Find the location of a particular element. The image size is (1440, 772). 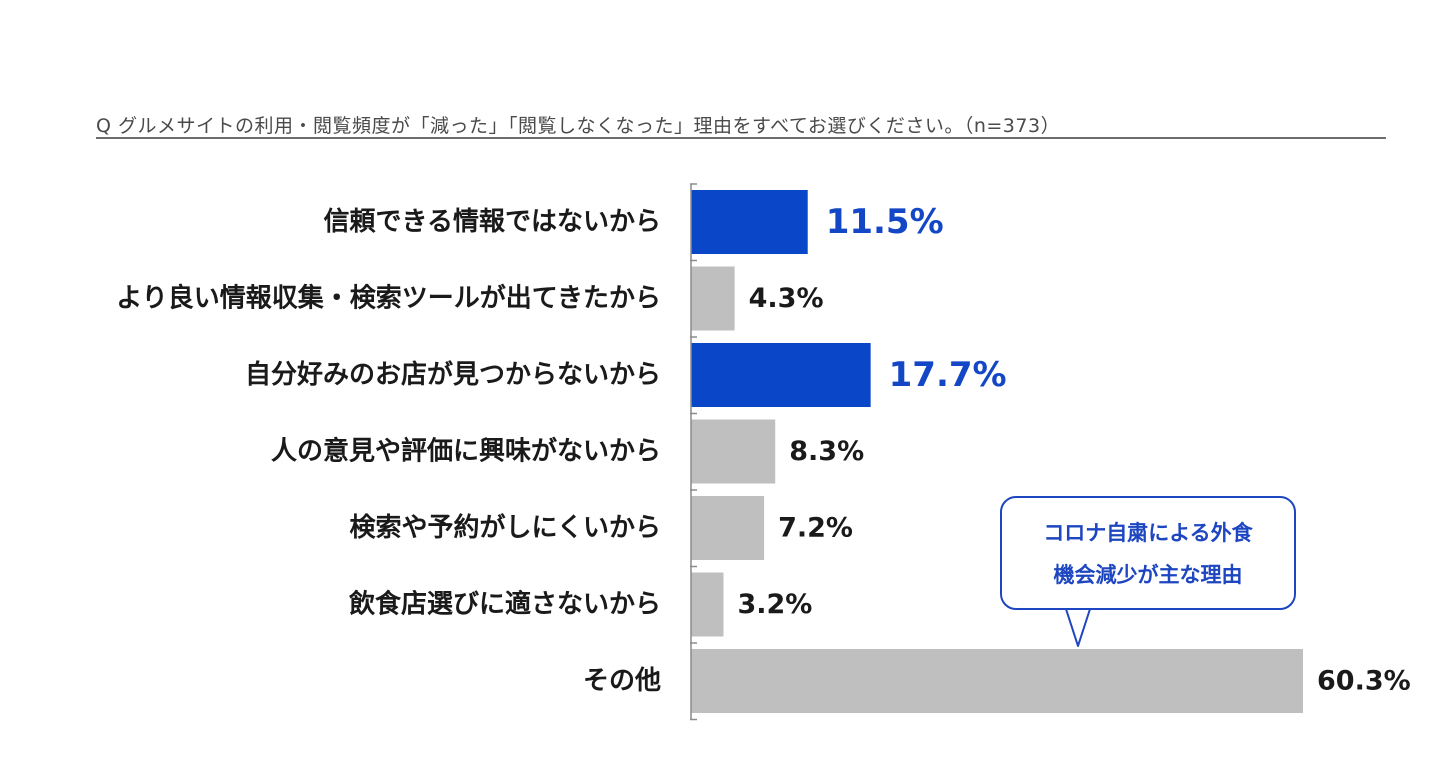

callout-pointer is located at coordinates (1078, 627).